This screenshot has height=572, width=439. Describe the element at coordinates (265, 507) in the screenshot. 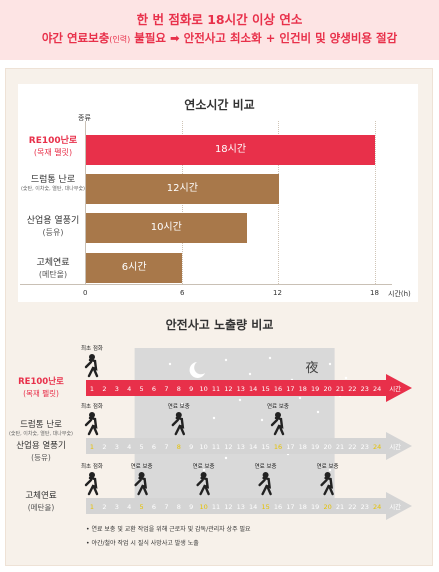

I see `hour-2-15: 15` at that location.